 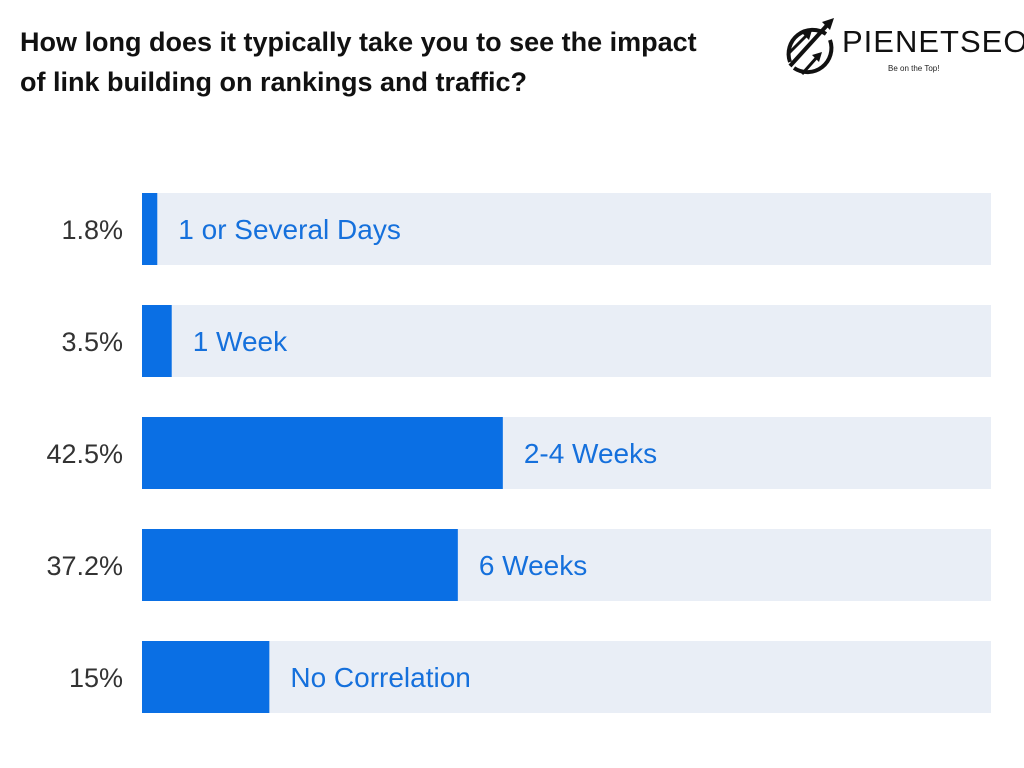 I want to click on category-label: 1 Week, so click(x=240, y=341).